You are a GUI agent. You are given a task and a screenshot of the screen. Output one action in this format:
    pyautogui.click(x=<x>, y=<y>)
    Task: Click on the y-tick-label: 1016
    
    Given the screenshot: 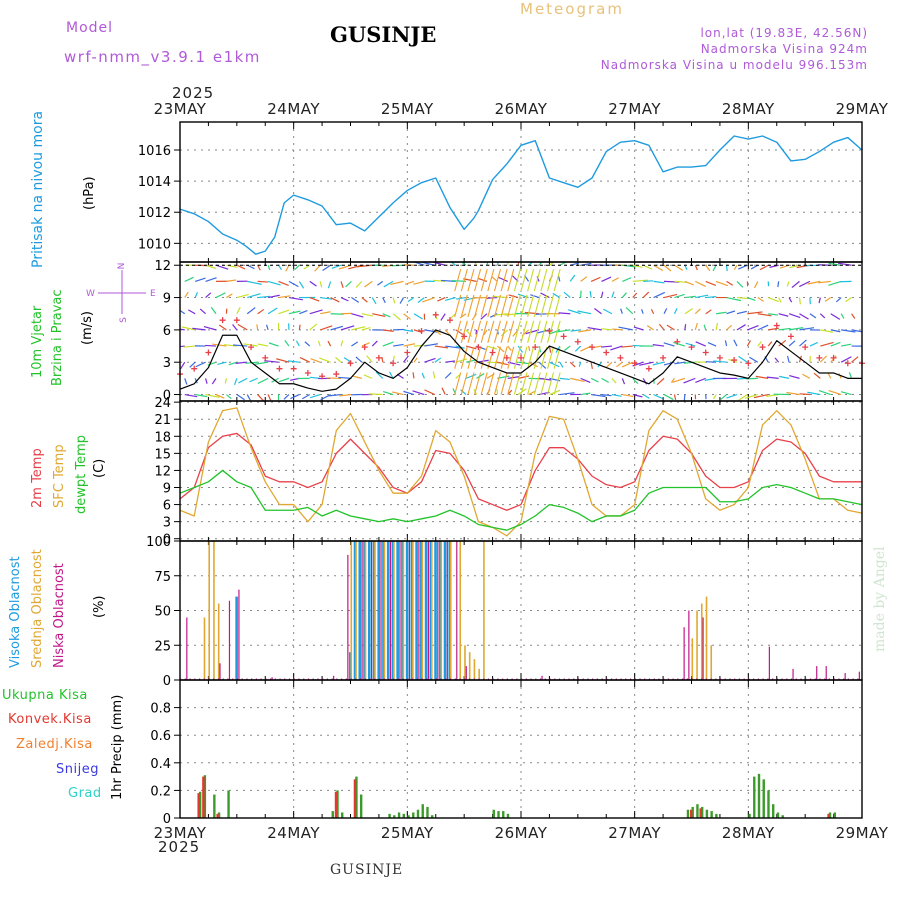 What is the action you would take?
    pyautogui.click(x=154, y=151)
    